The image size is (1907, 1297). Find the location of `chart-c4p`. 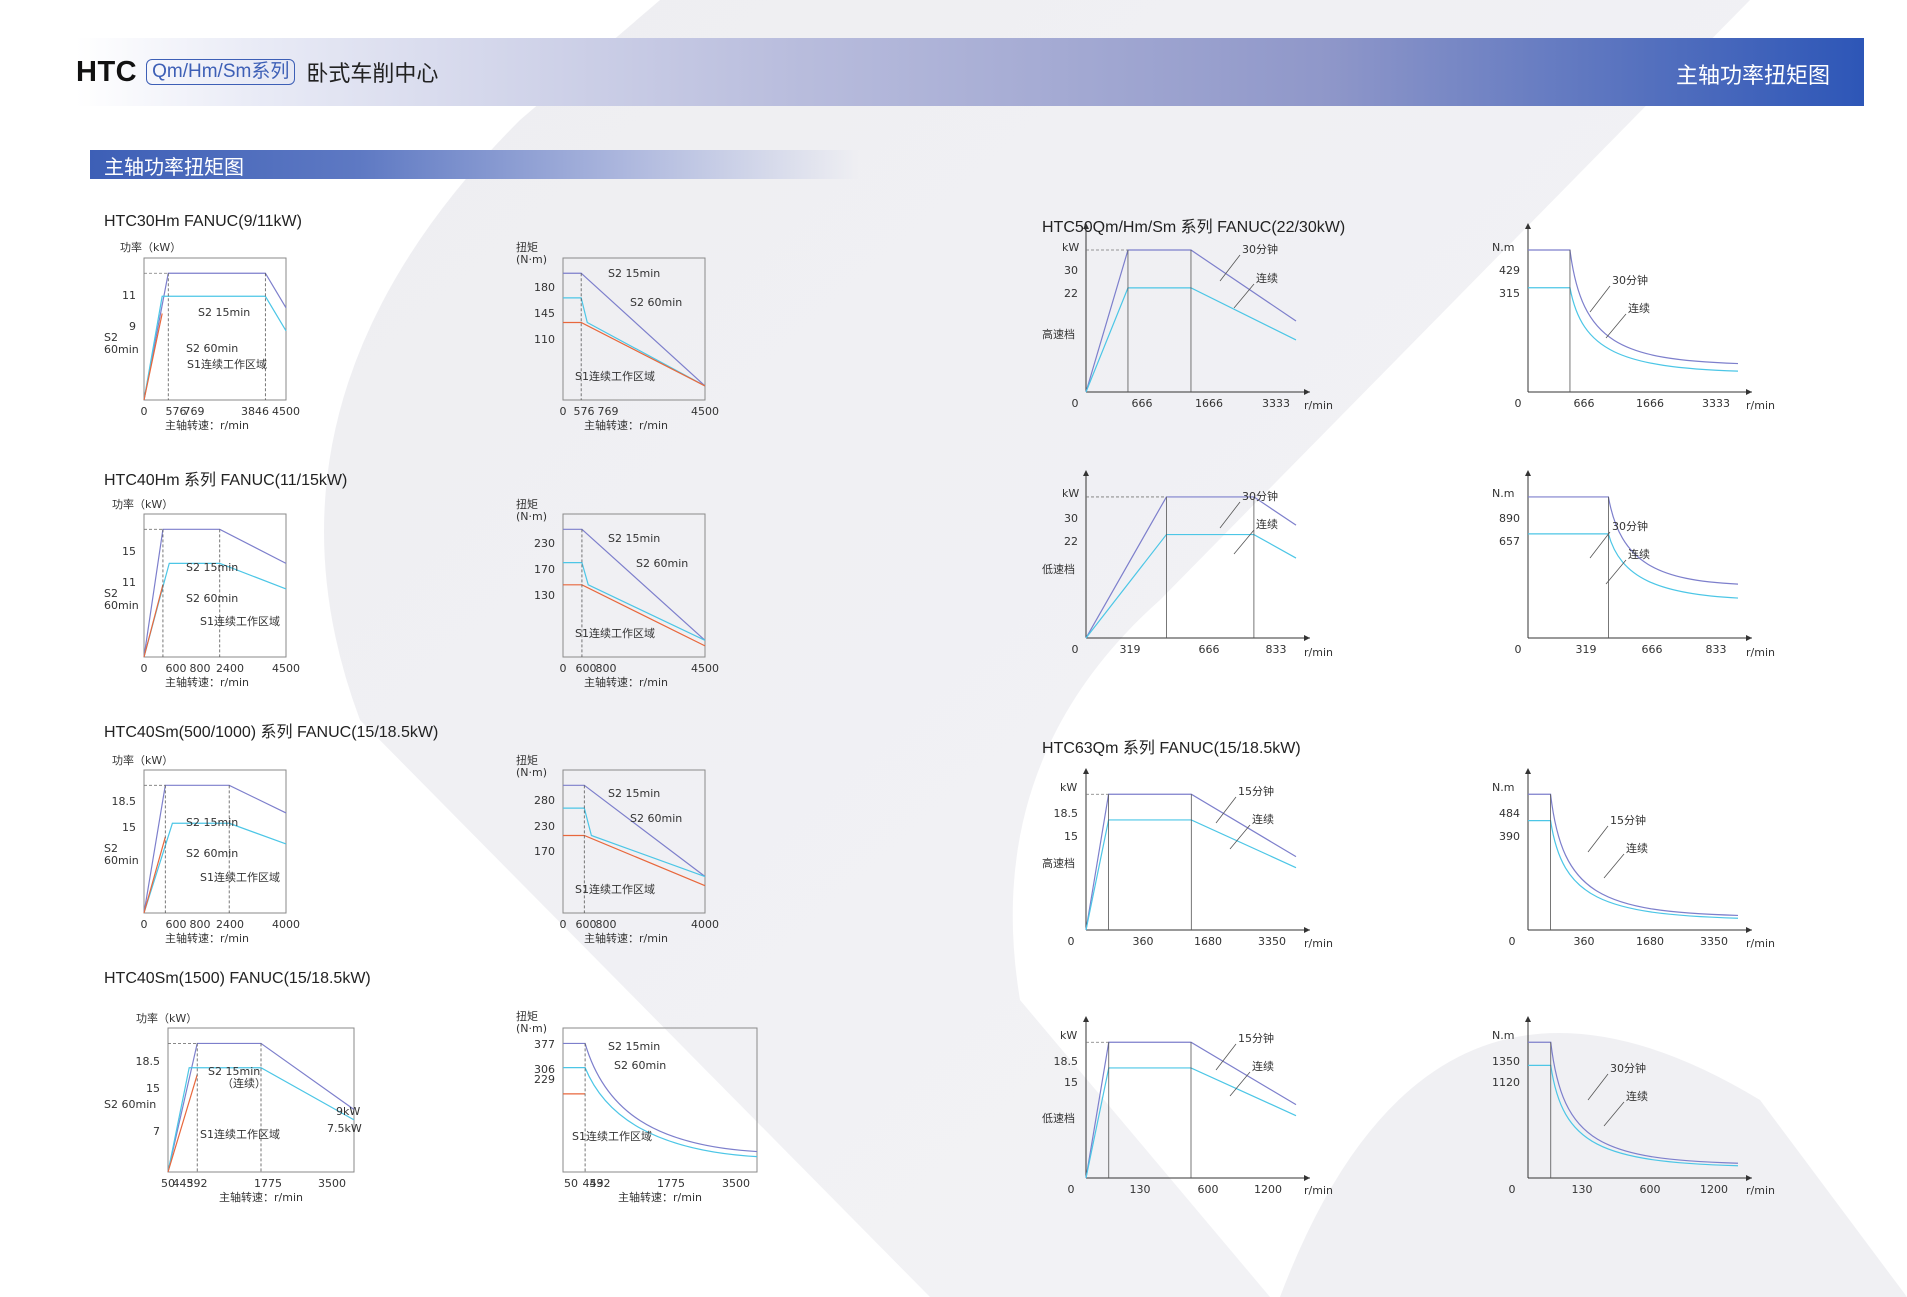

chart-c4p is located at coordinates (261, 1100).